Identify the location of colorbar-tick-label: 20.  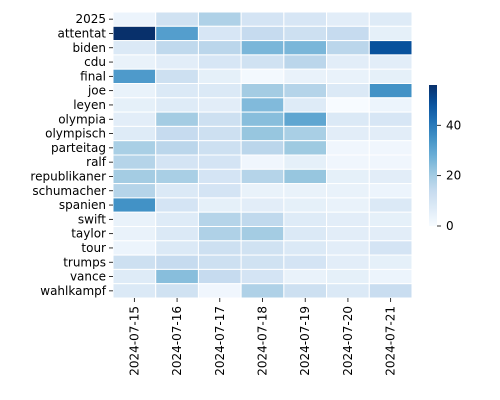
(453, 176).